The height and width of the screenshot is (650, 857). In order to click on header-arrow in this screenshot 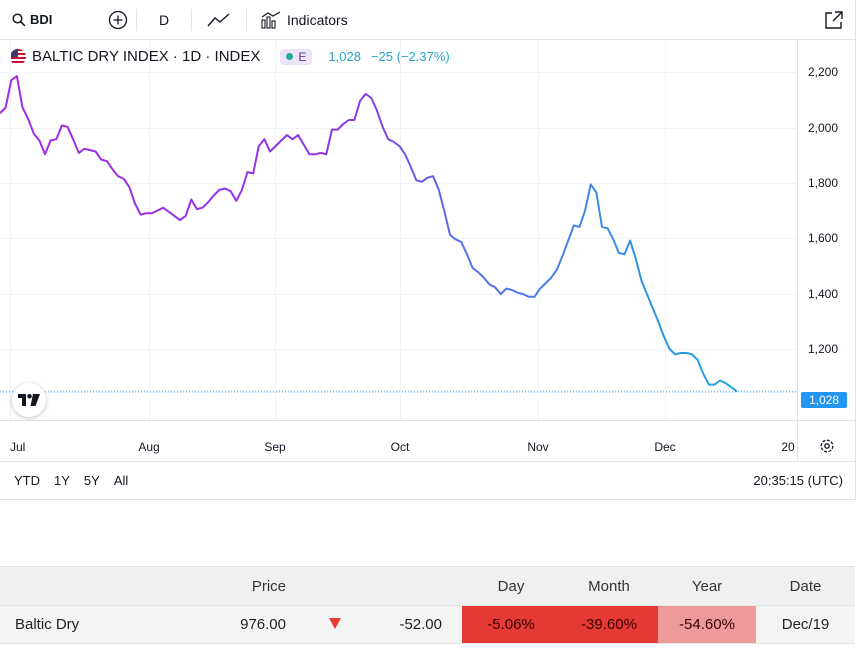, I will do `click(335, 586)`.